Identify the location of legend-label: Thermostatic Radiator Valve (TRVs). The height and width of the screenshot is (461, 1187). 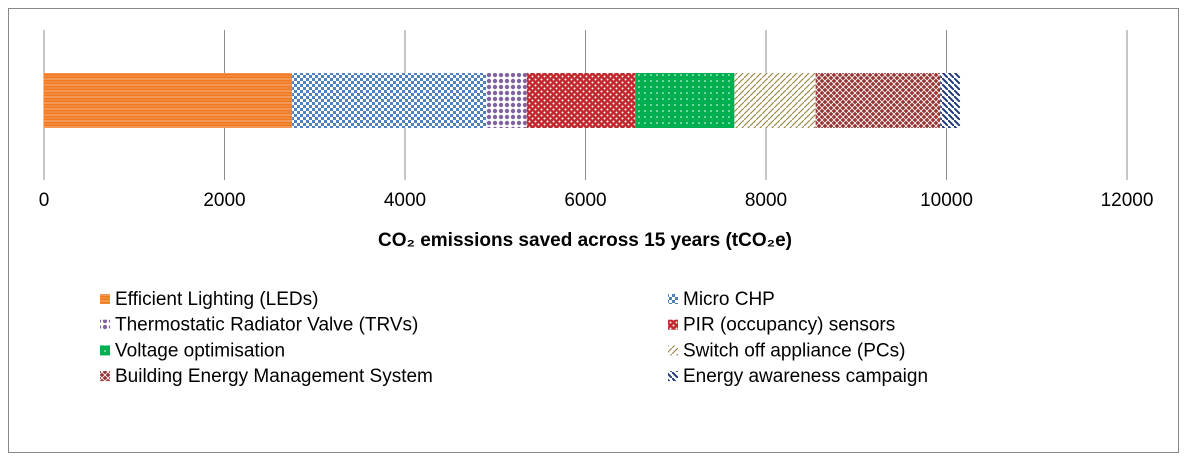
(266, 325).